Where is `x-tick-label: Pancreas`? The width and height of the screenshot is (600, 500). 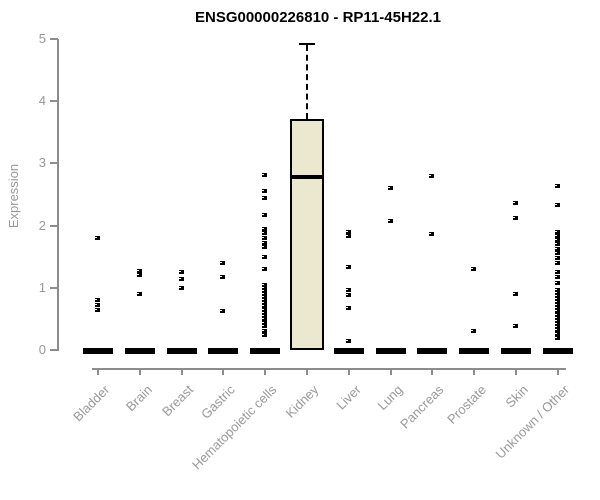 x-tick-label: Pancreas is located at coordinates (422, 407).